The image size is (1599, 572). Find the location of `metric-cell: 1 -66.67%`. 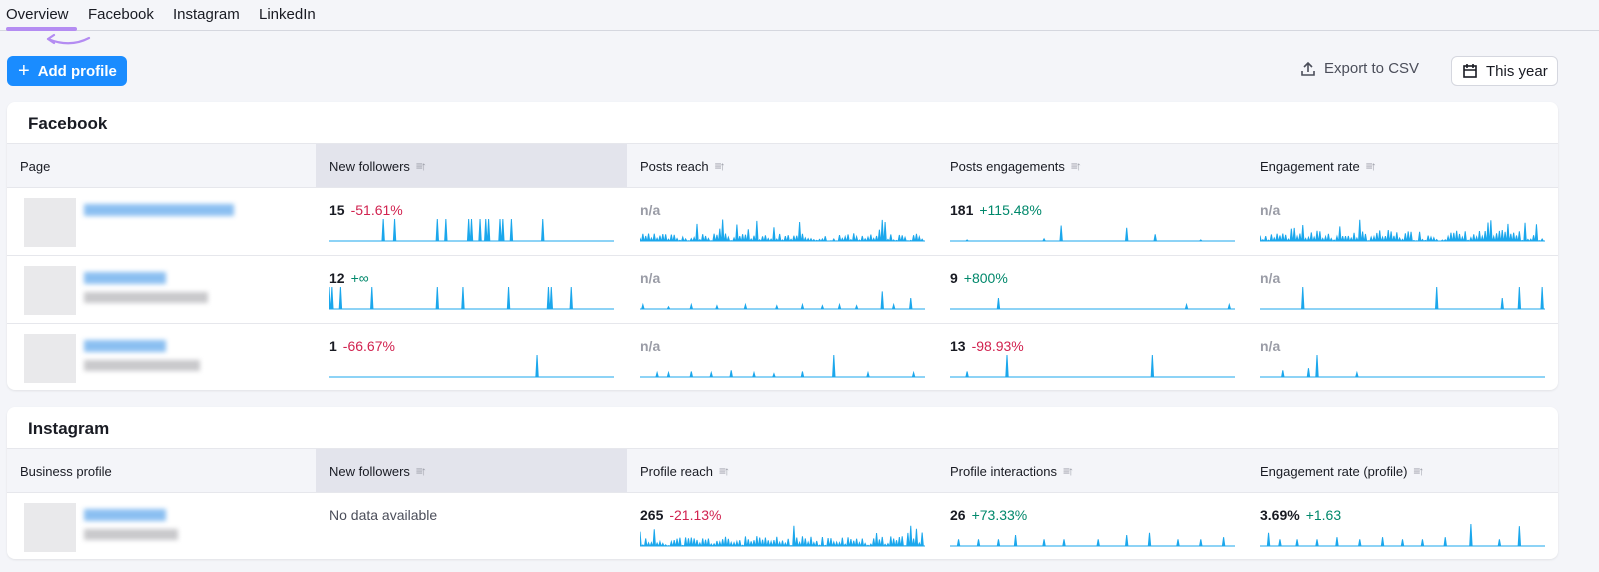

metric-cell: 1 -66.67% is located at coordinates (471, 357).